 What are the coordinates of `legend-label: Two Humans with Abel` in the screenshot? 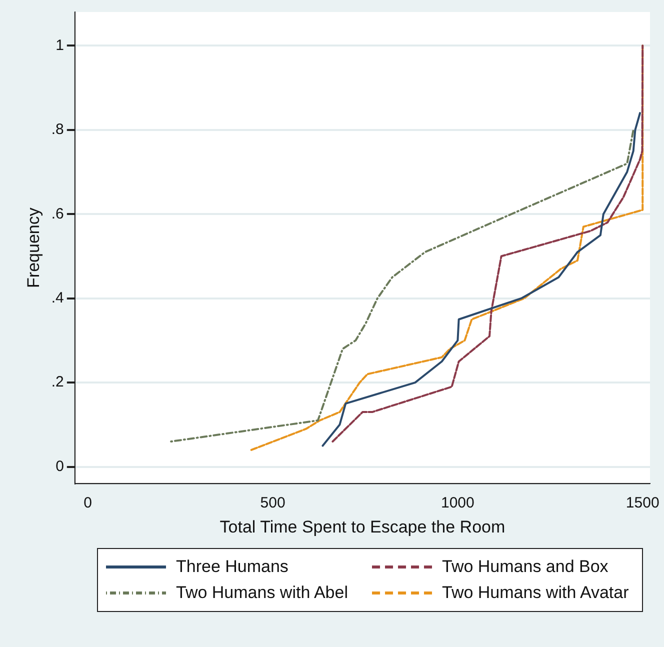 It's located at (262, 593).